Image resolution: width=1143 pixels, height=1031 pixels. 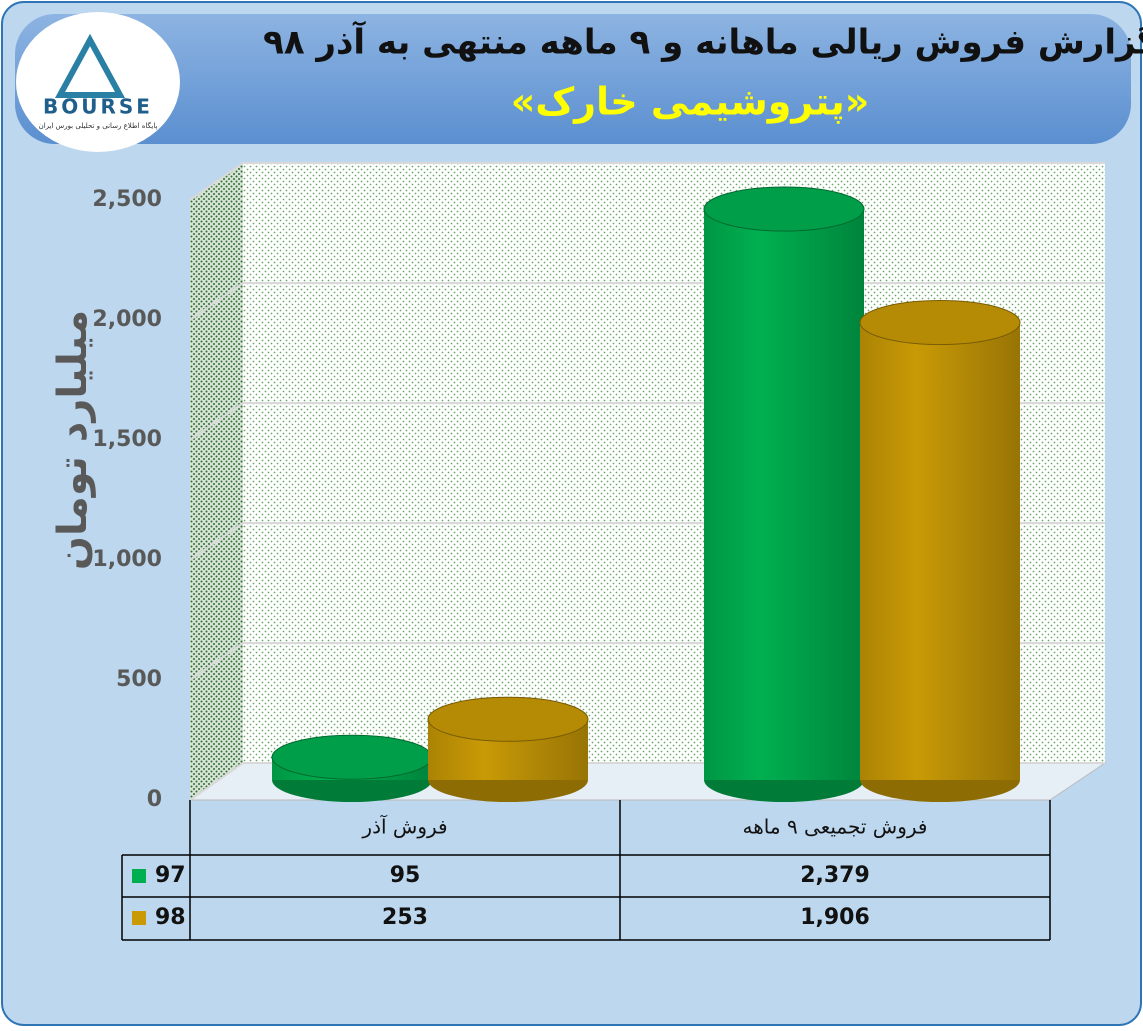 I want to click on logo-bg, so click(x=98, y=82).